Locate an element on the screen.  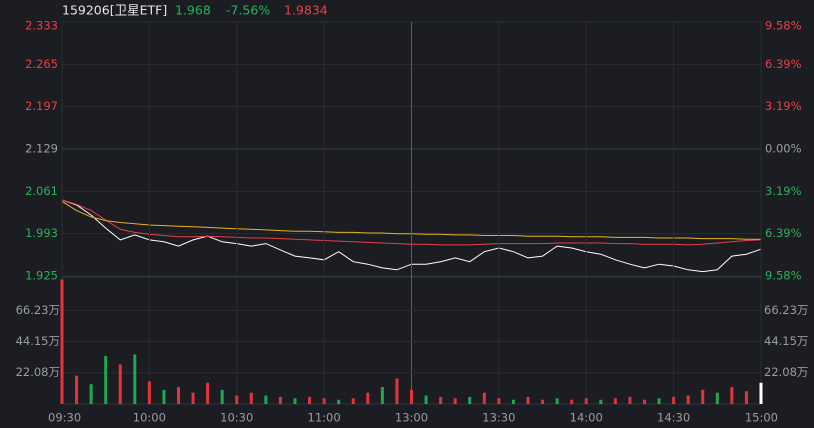
y2-tick-label: 44.15万 is located at coordinates (786, 341).